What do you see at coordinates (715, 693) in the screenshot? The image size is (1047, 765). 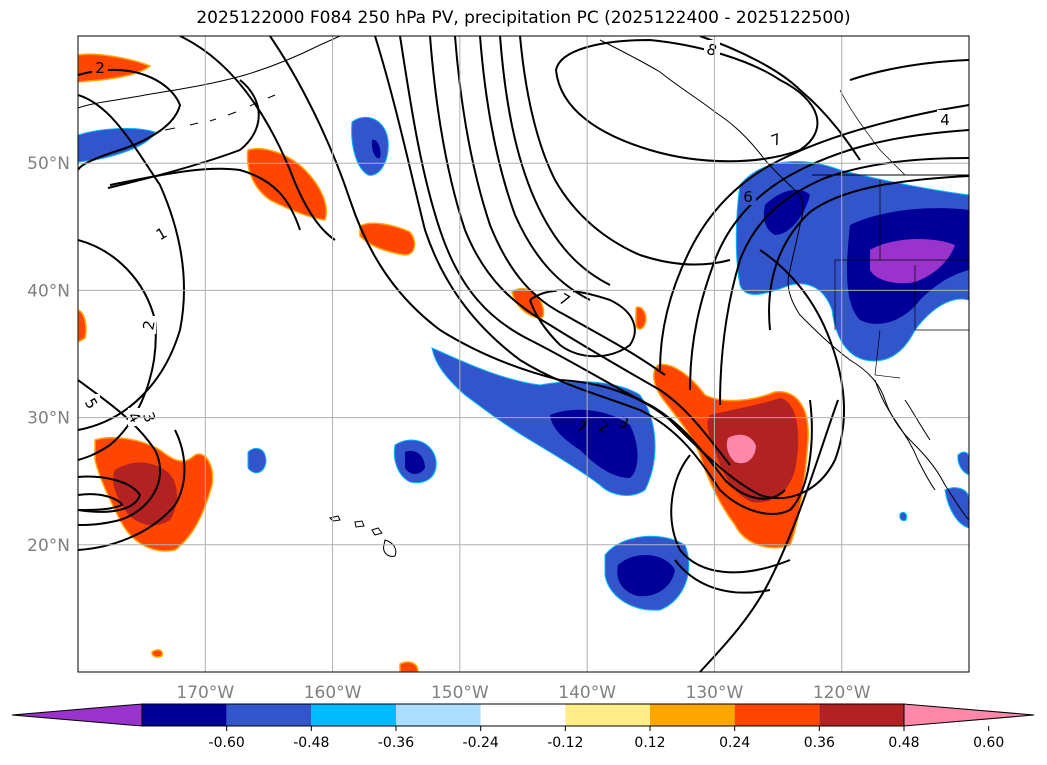 I see `lon-tick-label: 130°W` at bounding box center [715, 693].